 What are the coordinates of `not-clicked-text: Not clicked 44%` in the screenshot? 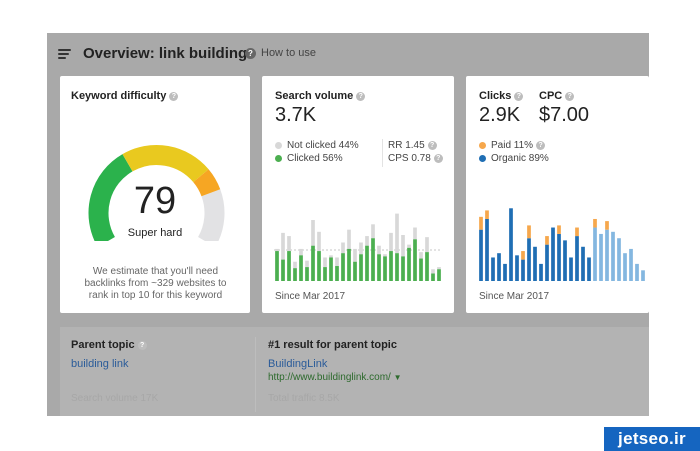 It's located at (323, 145).